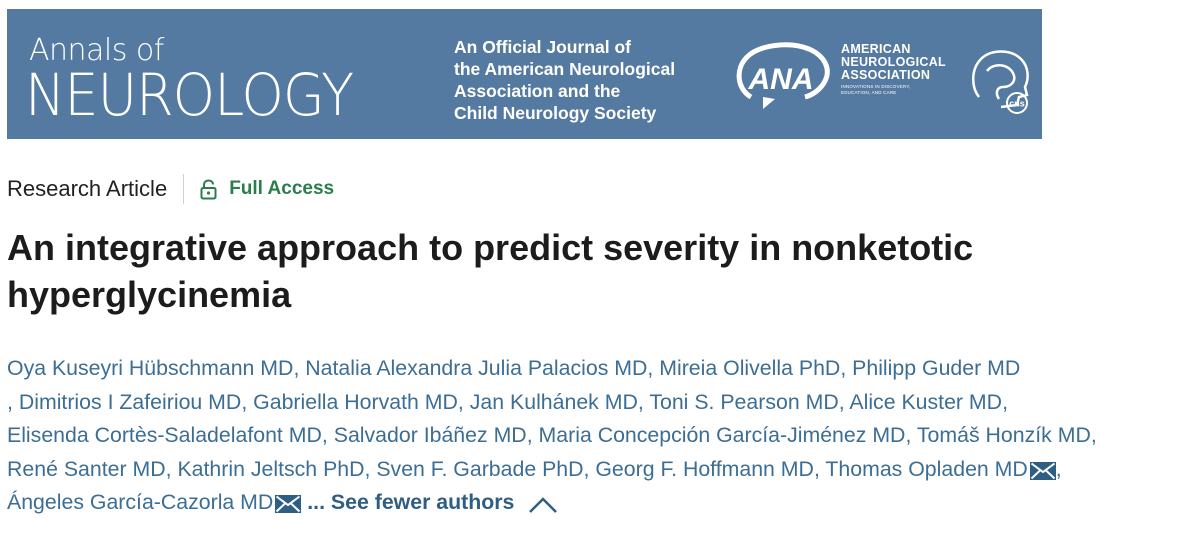  I want to click on journal-name-line1: Annals of, so click(96, 50).